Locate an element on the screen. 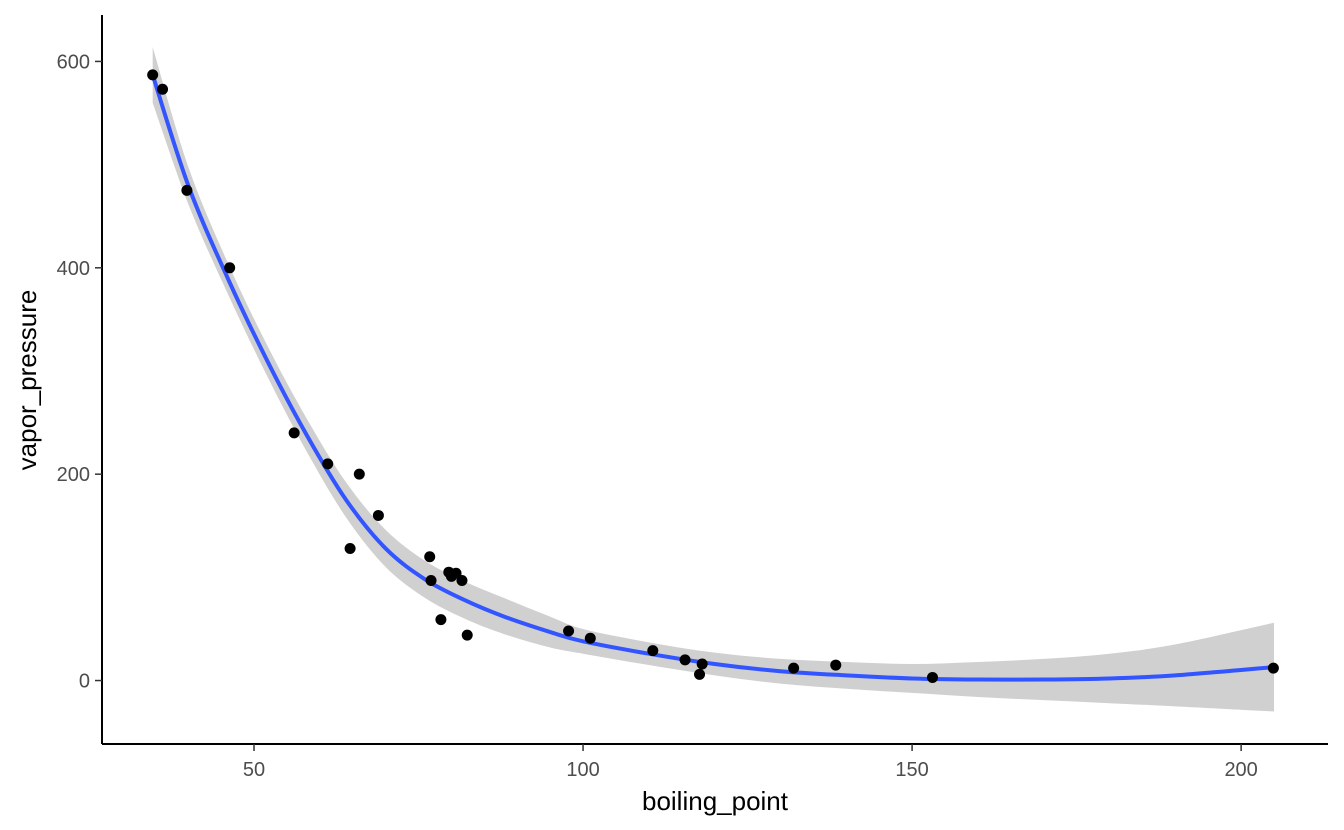  y-tick-label: 600 is located at coordinates (73, 62).